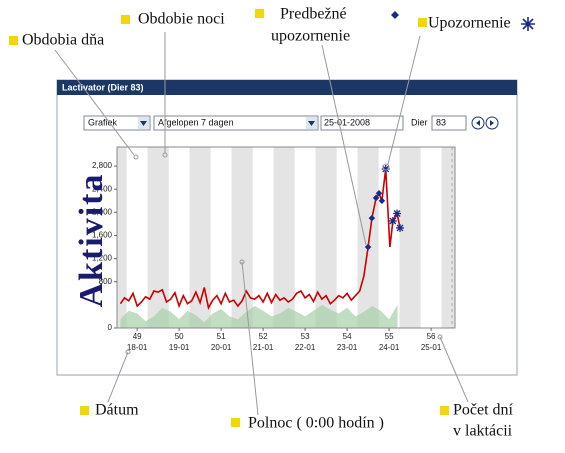 Image resolution: width=565 pixels, height=453 pixels. What do you see at coordinates (313, 14) in the screenshot?
I see `annotation: Predbežné` at bounding box center [313, 14].